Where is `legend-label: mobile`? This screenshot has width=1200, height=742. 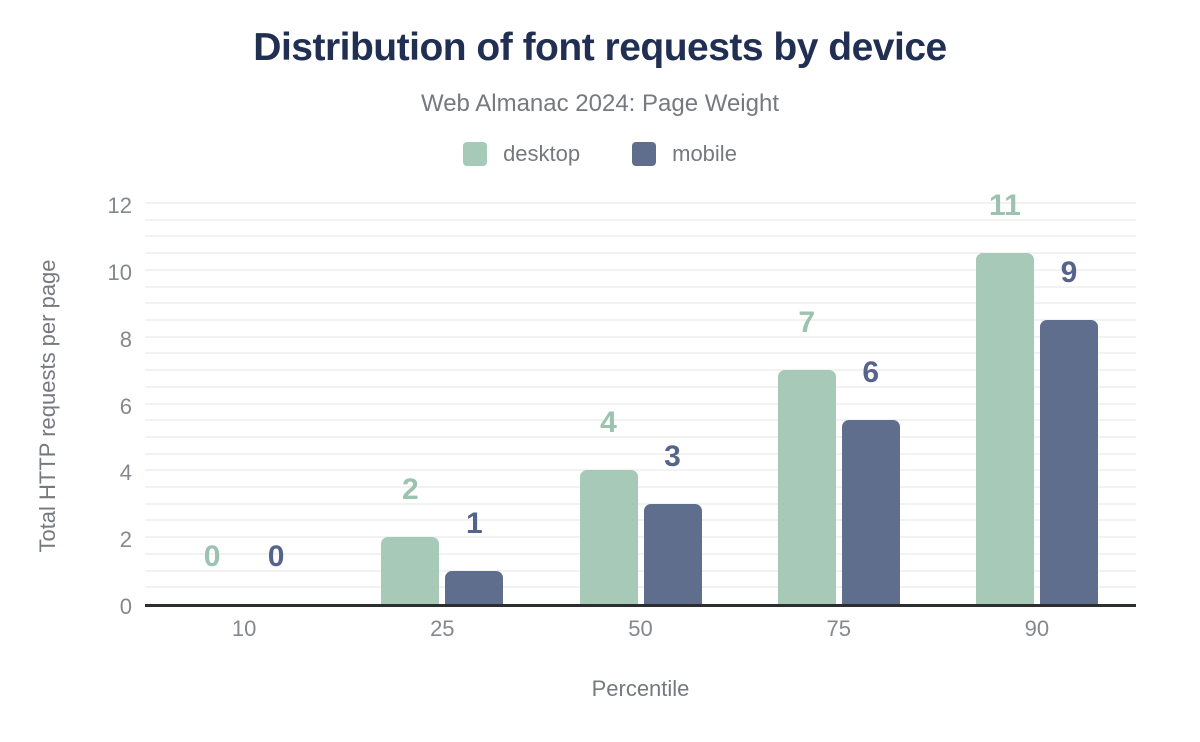
legend-label: mobile is located at coordinates (704, 153).